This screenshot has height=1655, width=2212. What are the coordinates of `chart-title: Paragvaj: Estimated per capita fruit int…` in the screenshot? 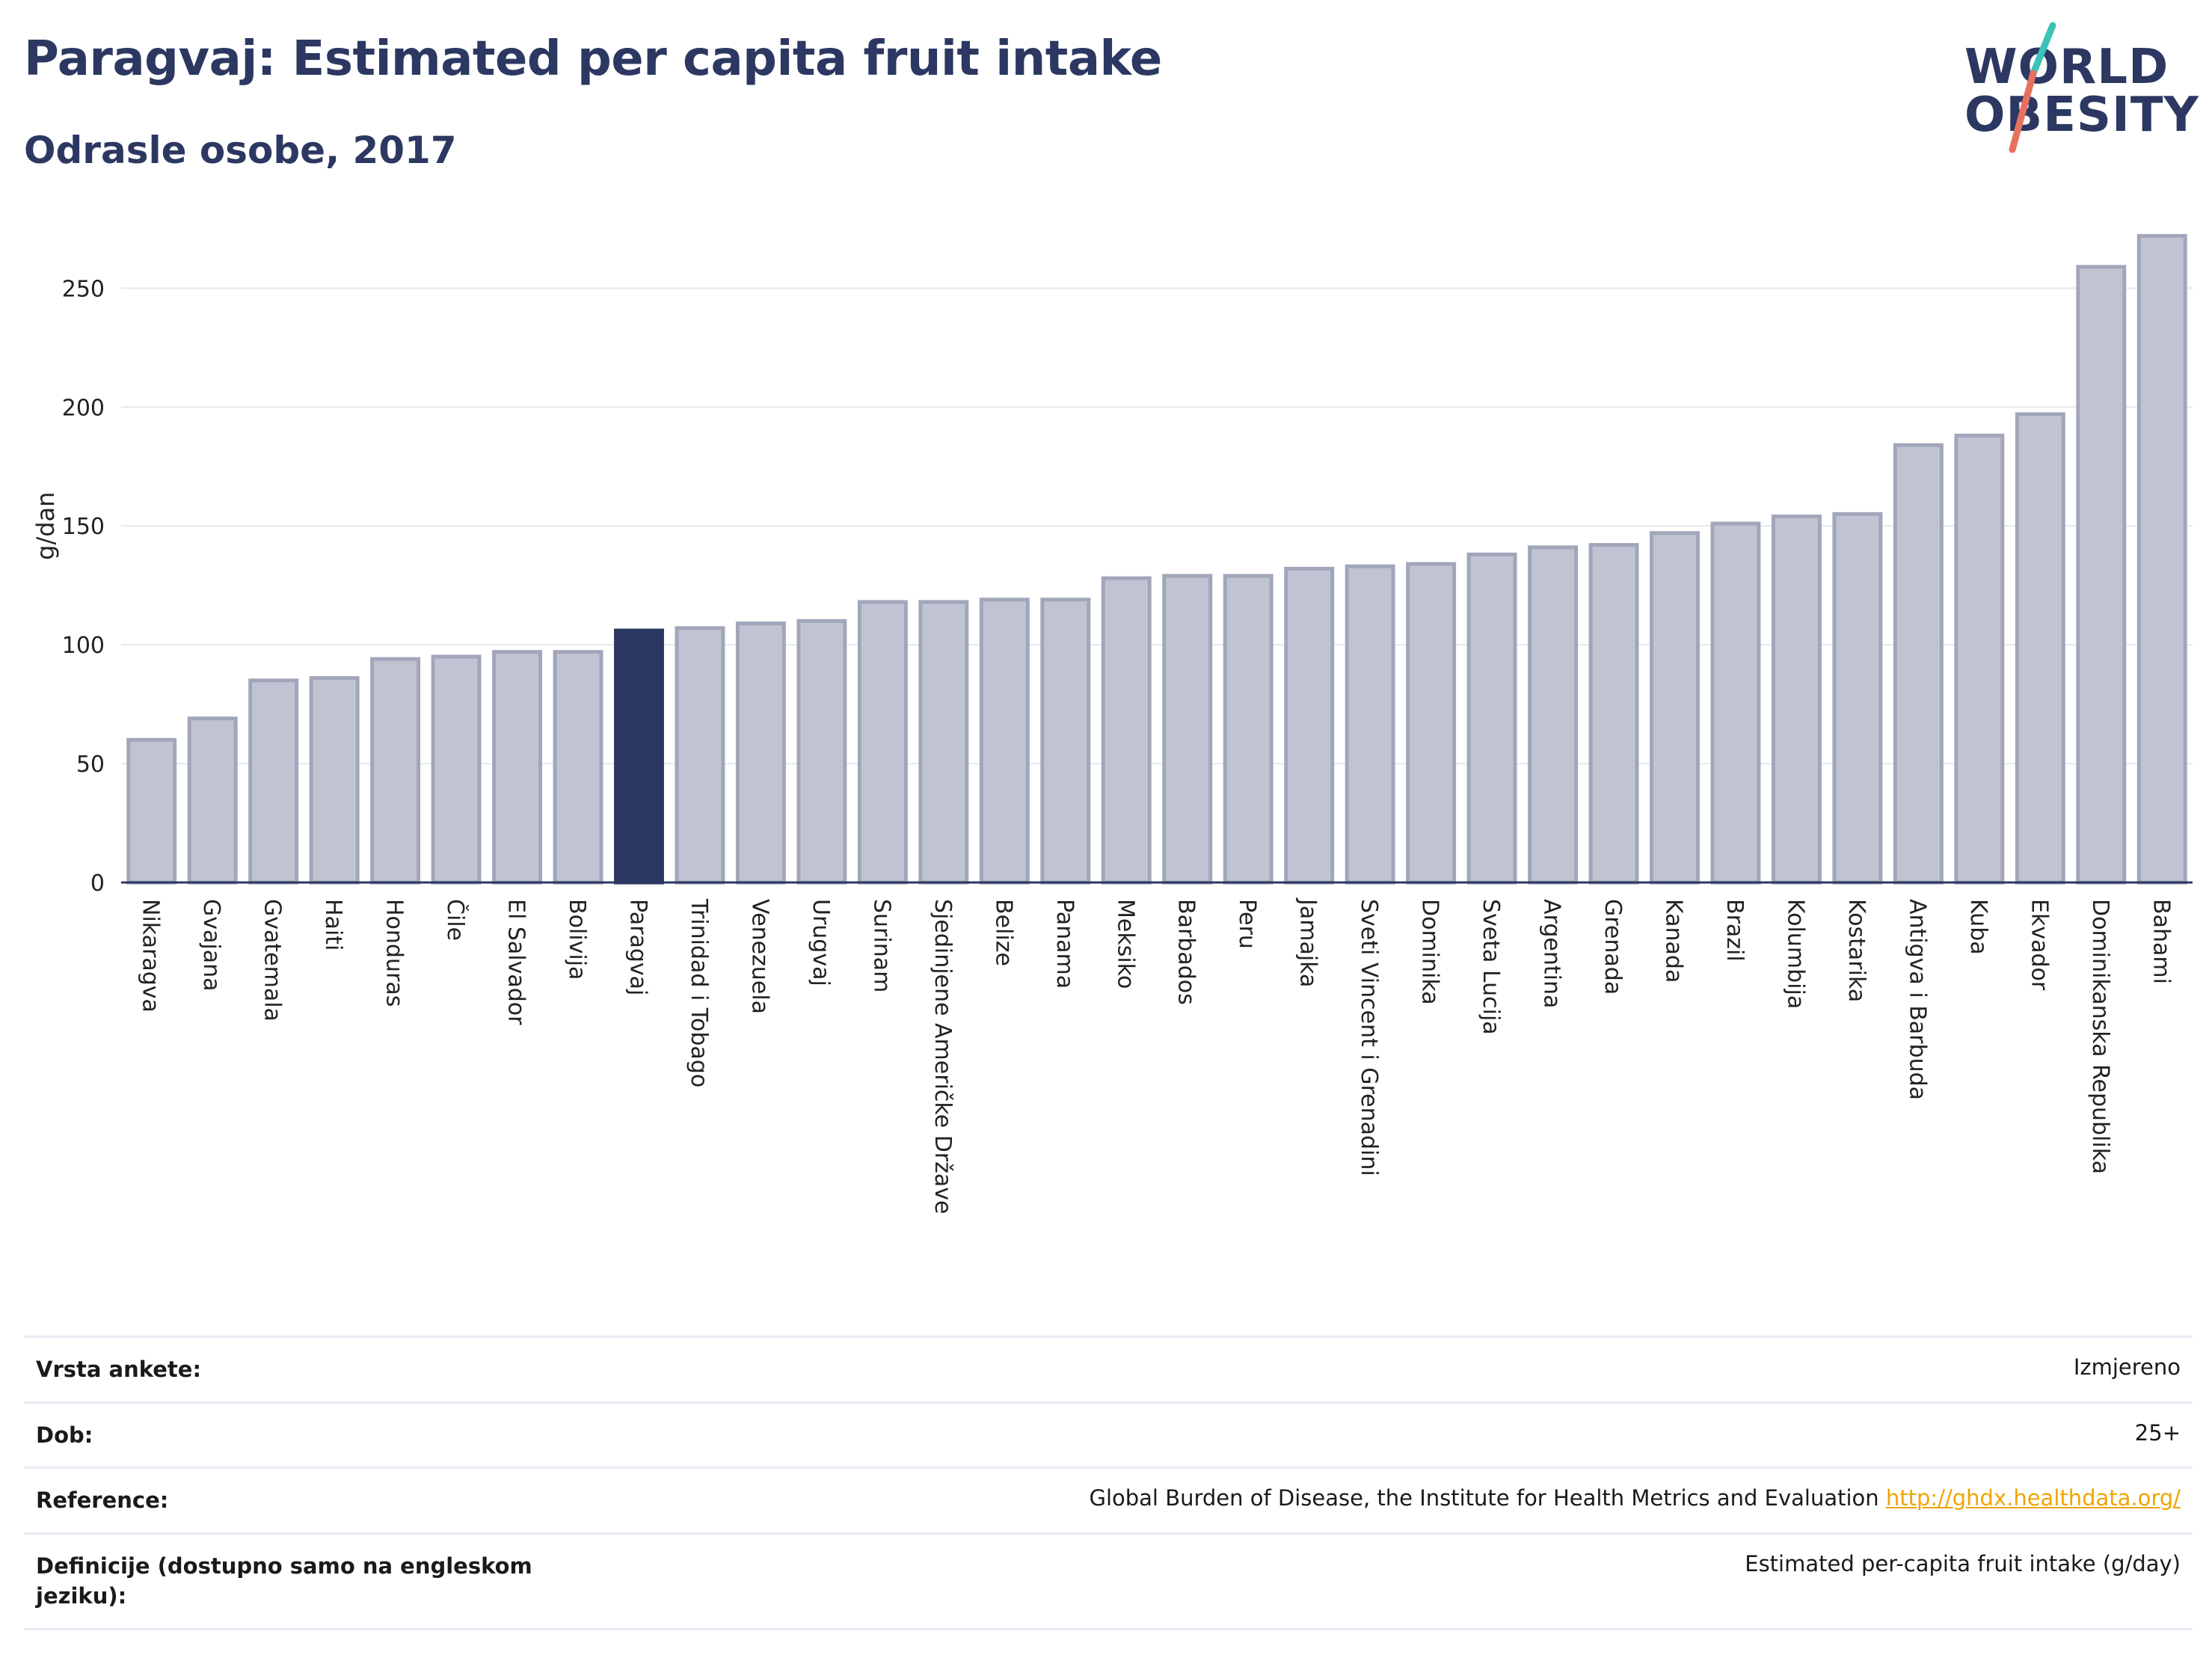 It's located at (593, 59).